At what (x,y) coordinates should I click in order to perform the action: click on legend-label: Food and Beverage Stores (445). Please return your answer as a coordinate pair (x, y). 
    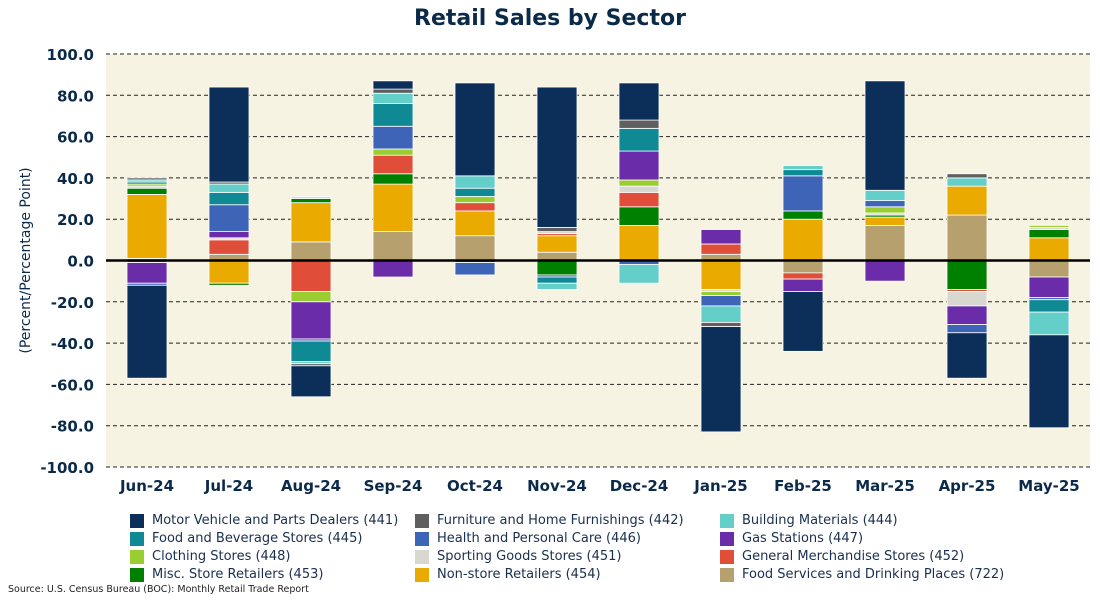
    Looking at the image, I should click on (257, 538).